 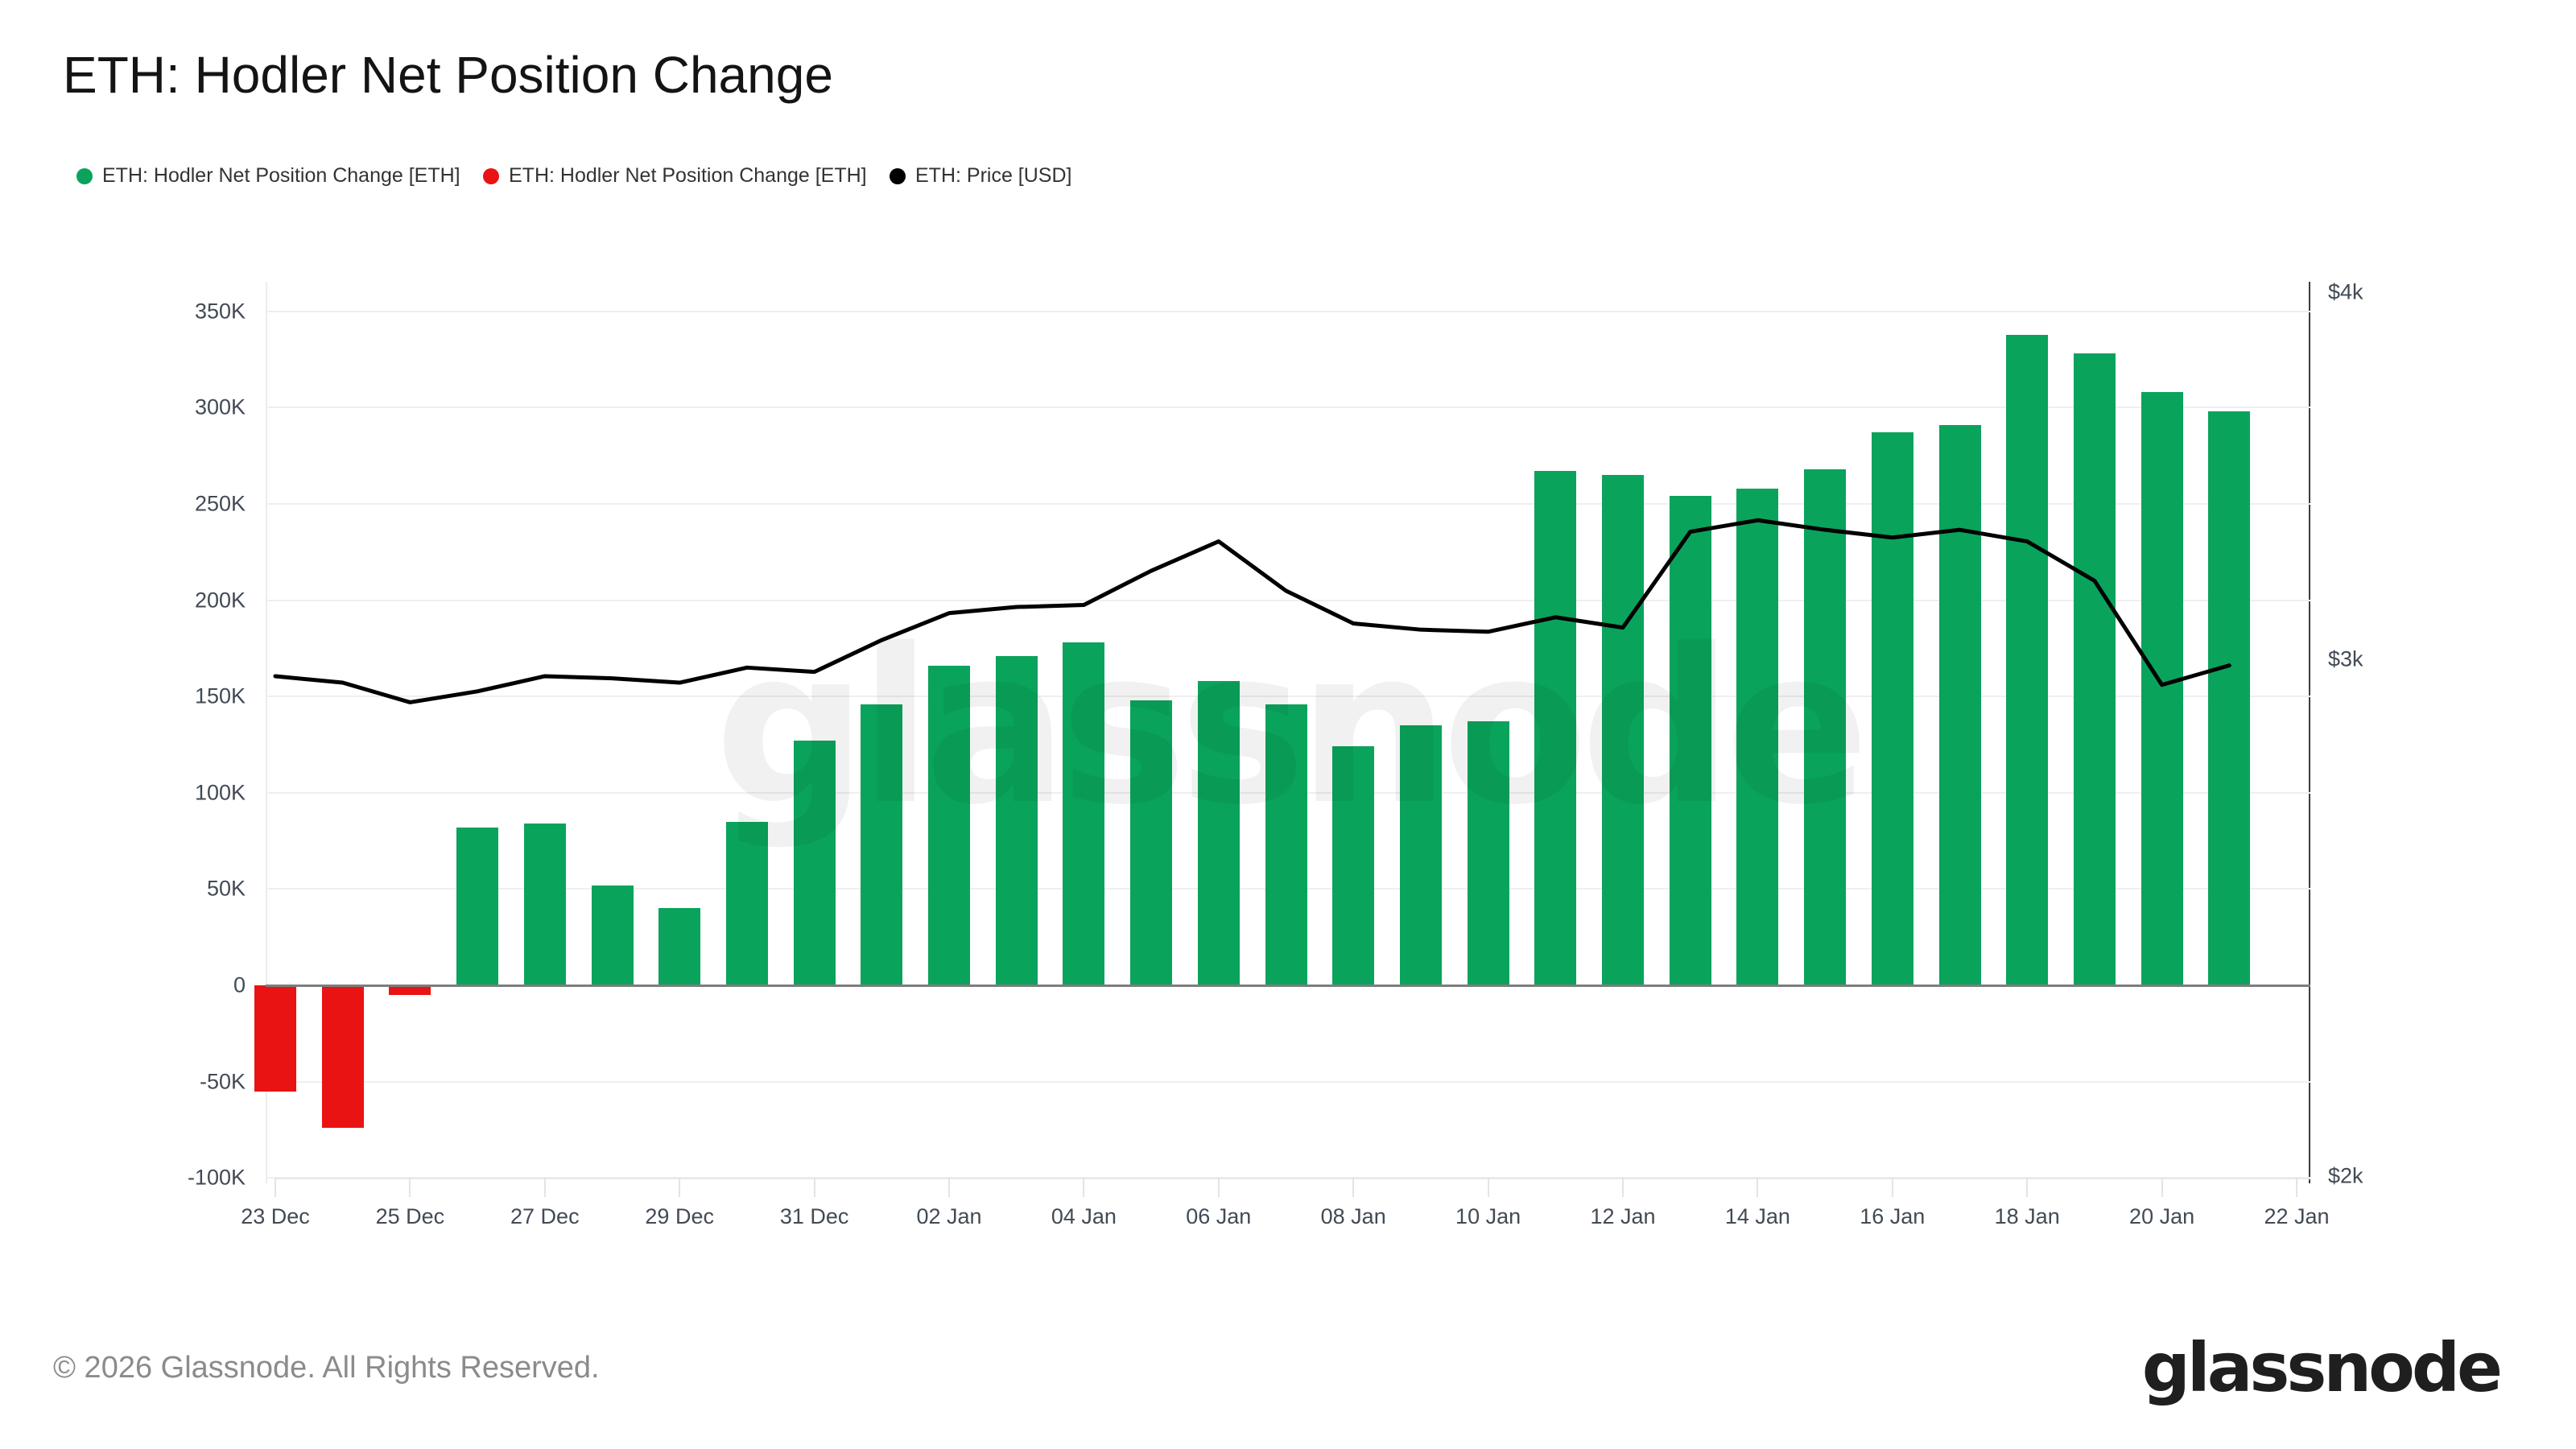 What do you see at coordinates (2027, 659) in the screenshot?
I see `bar-18-jan` at bounding box center [2027, 659].